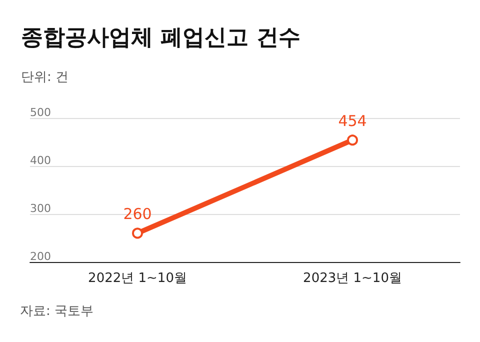 This screenshot has width=480, height=342. I want to click on data-label: 454, so click(352, 121).